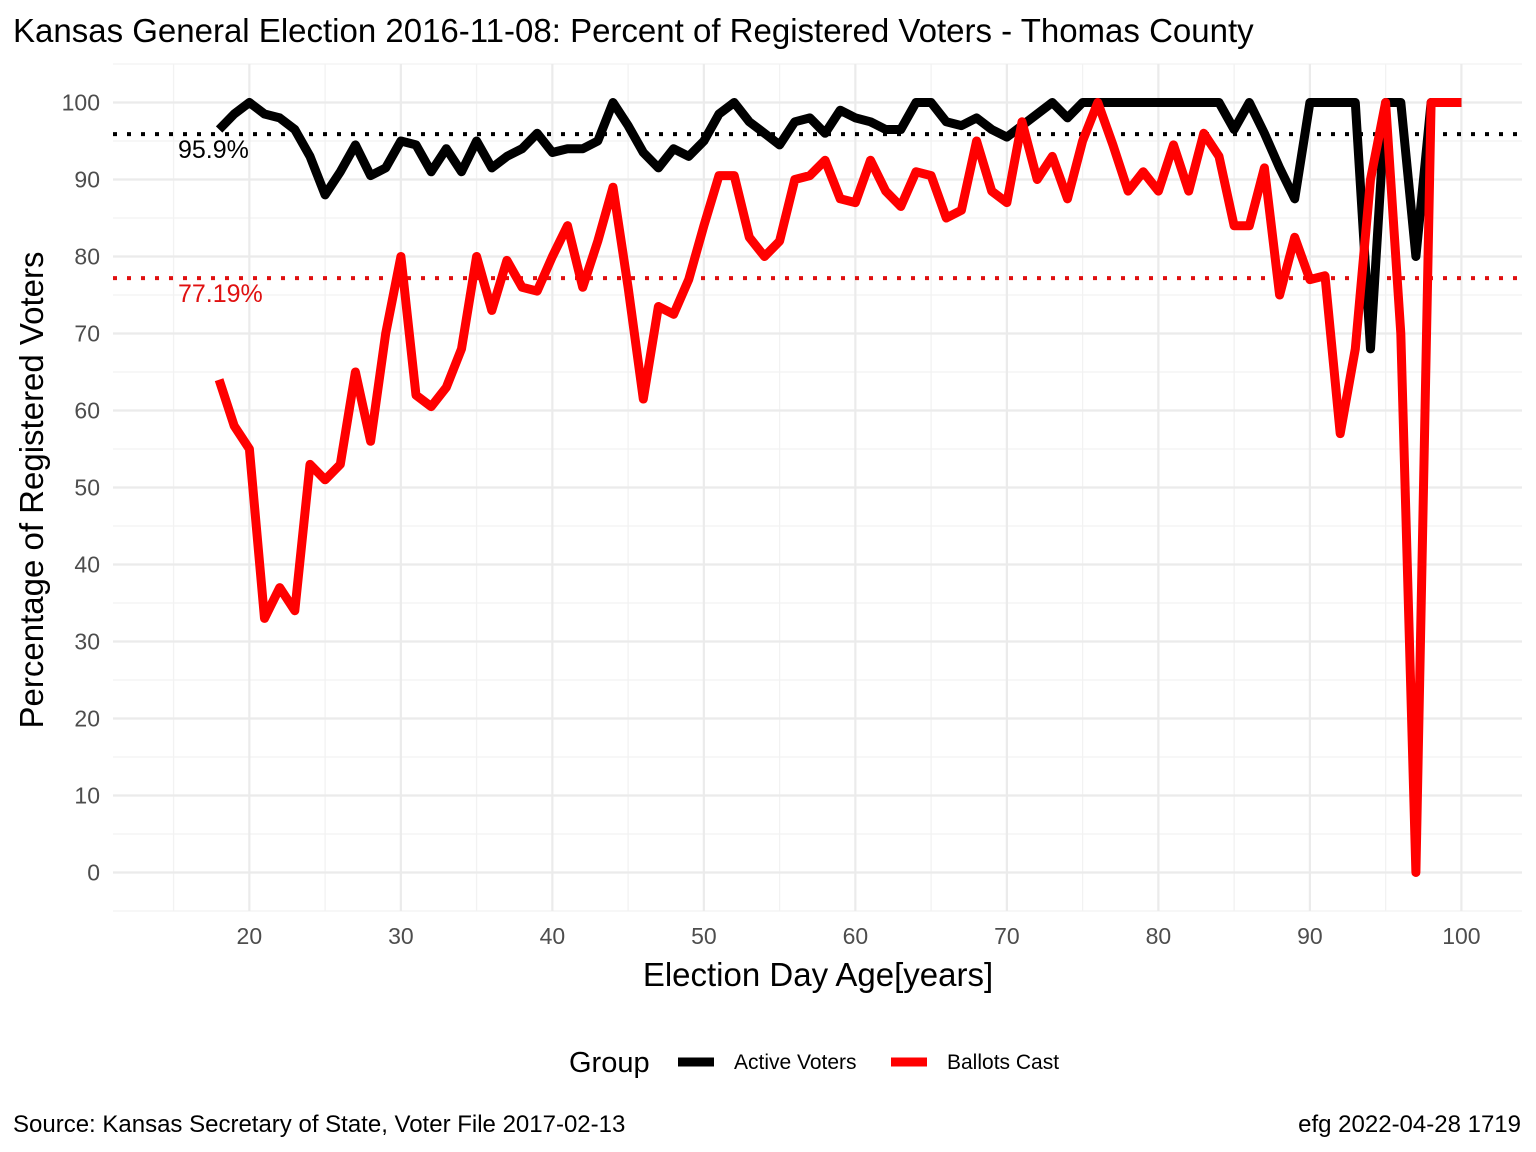 The image size is (1536, 1152). What do you see at coordinates (1310, 936) in the screenshot?
I see `x-tick-label: 90` at bounding box center [1310, 936].